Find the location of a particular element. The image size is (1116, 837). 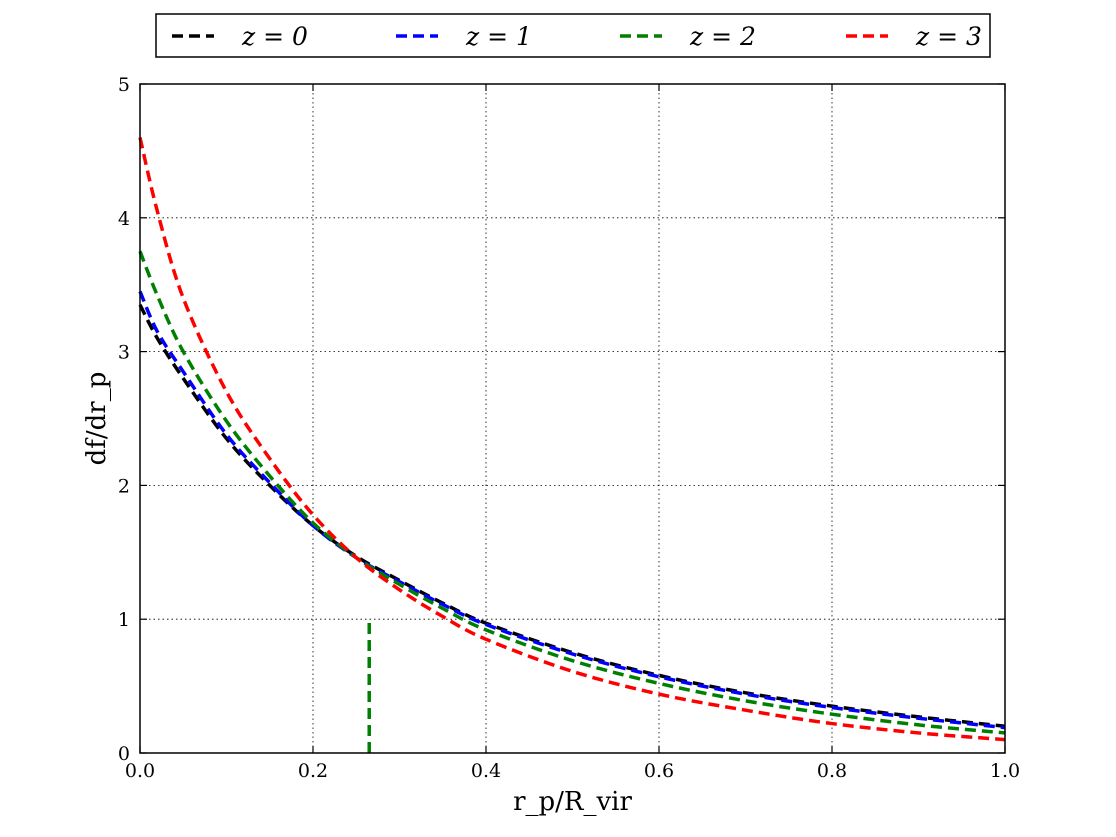

y-tick-label: 1 is located at coordinates (124, 620).